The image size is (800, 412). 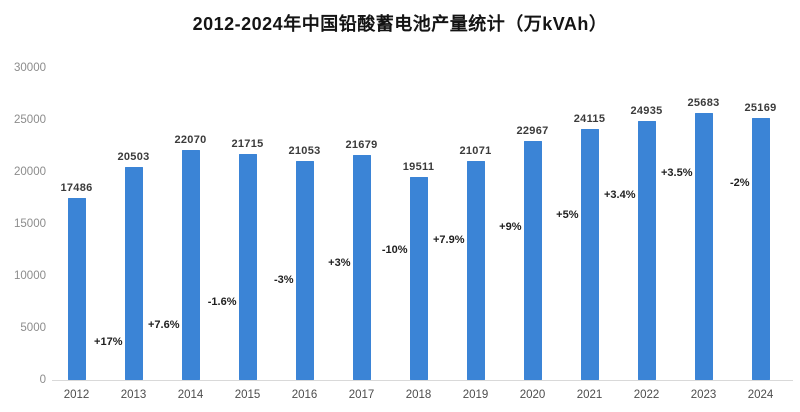 What do you see at coordinates (30, 276) in the screenshot?
I see `y-axis-tick-label: 10000` at bounding box center [30, 276].